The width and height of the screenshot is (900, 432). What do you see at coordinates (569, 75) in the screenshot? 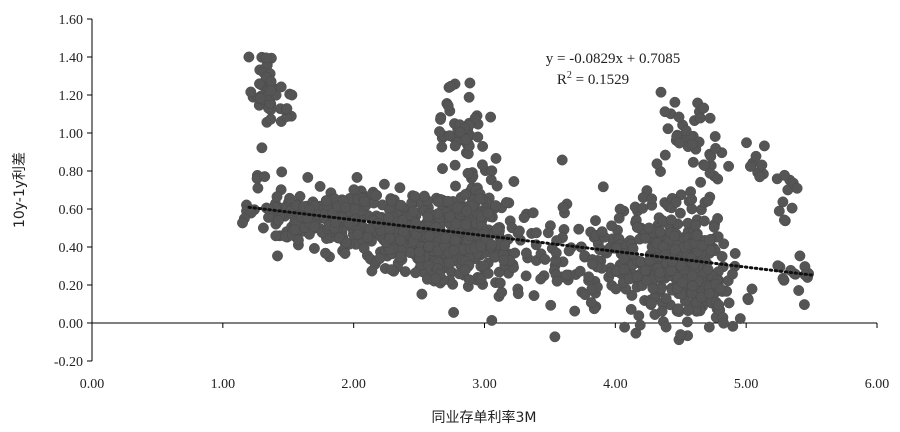
I see `r-squared-exponent: 2` at bounding box center [569, 75].